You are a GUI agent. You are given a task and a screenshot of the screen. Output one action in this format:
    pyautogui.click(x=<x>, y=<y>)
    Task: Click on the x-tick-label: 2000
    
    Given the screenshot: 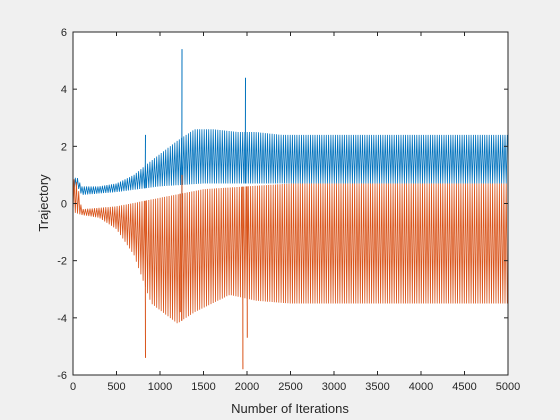 What is the action you would take?
    pyautogui.click(x=247, y=387)
    